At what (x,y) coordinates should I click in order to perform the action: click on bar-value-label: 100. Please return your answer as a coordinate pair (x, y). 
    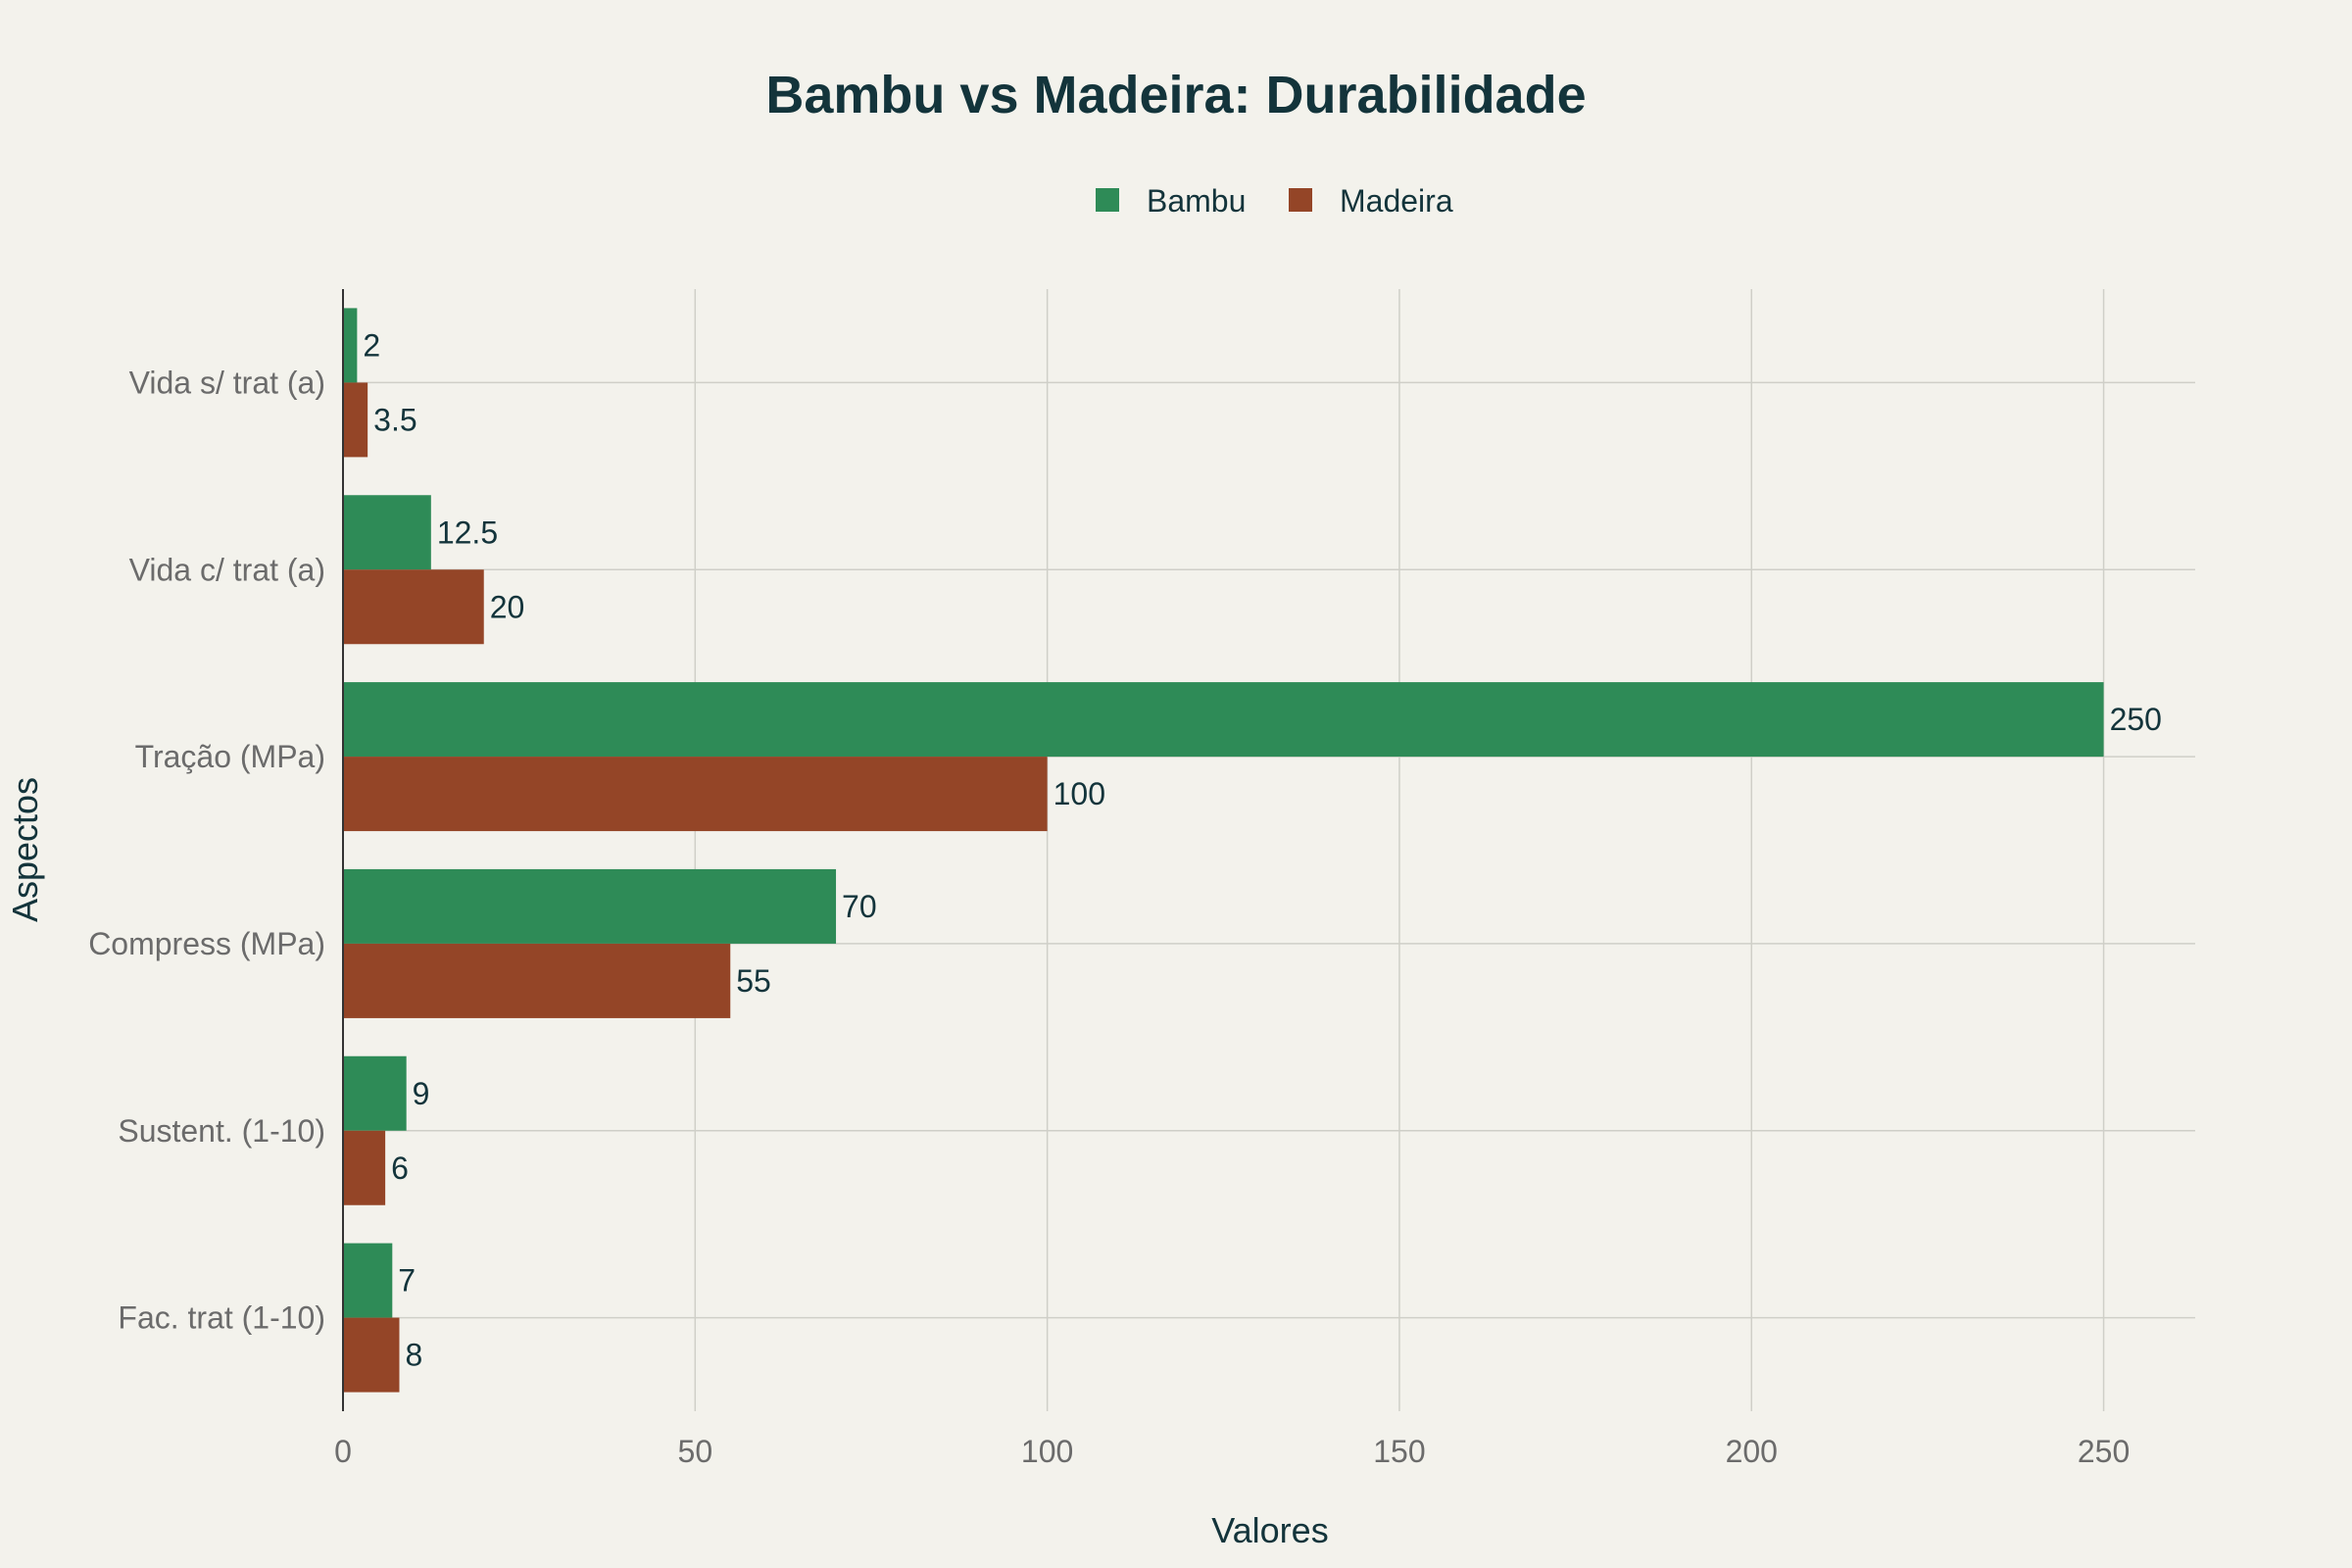
    Looking at the image, I should click on (1079, 793).